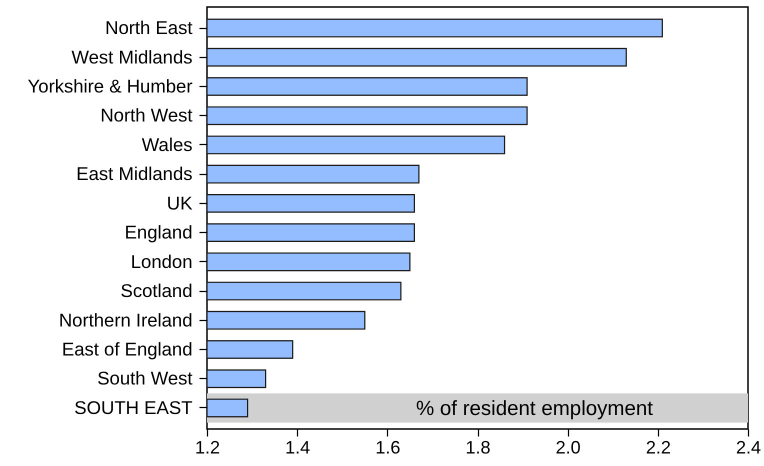  I want to click on x-tick-label: 2.4, so click(749, 448).